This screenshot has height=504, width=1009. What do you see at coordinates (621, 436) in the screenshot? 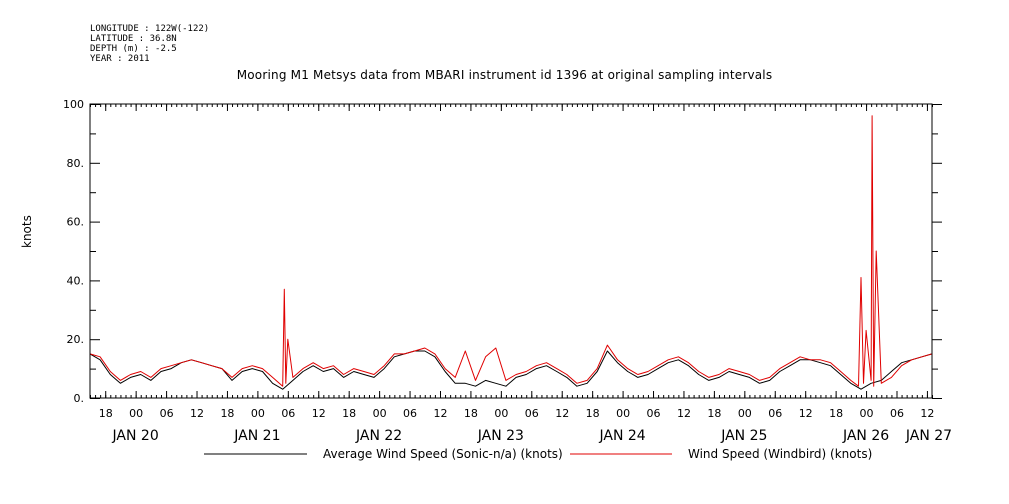
I see `x-day-label: JAN 24` at bounding box center [621, 436].